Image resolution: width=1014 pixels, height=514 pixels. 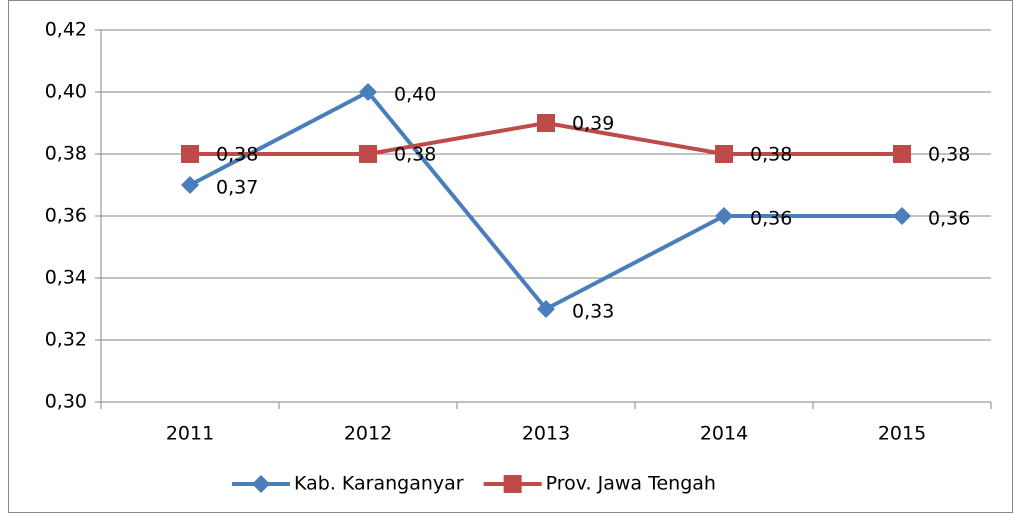 I want to click on x-tick-label: 2012, so click(x=368, y=434).